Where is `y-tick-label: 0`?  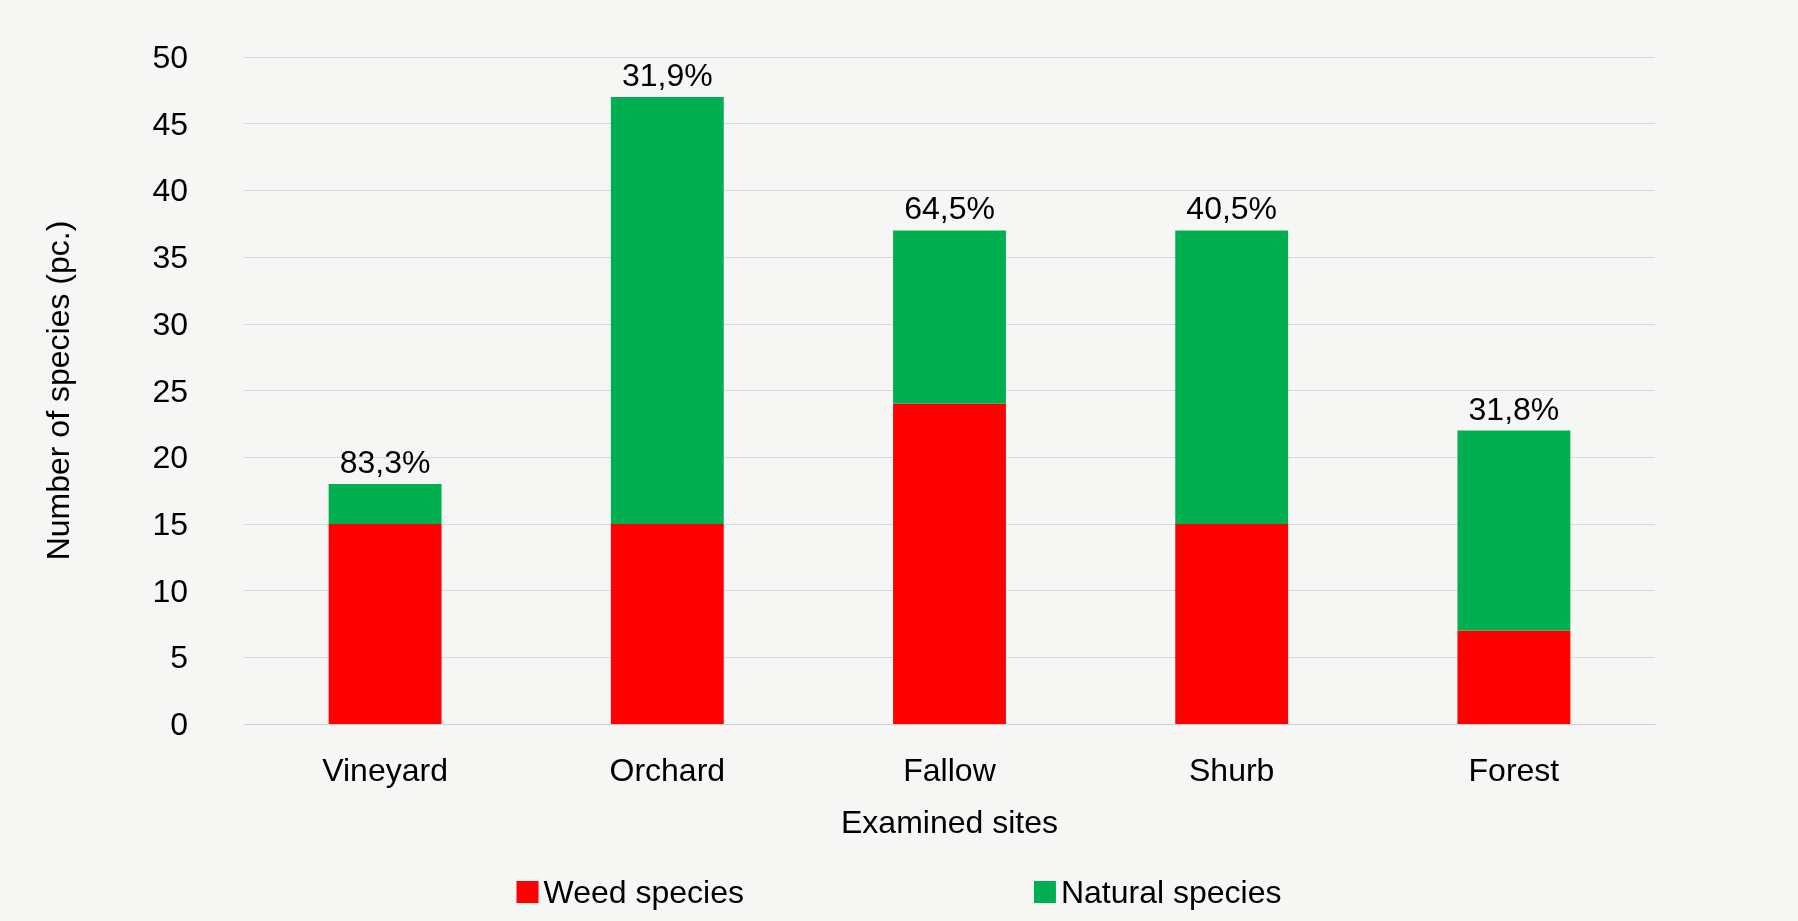
y-tick-label: 0 is located at coordinates (179, 724).